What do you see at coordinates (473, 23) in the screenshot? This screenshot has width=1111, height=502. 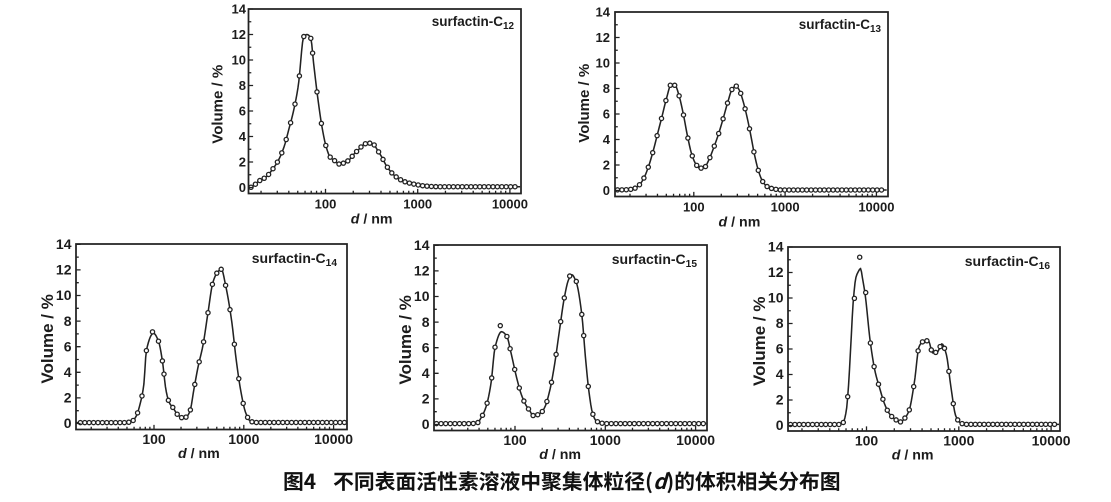 I see `svg-text: surfactin-C12` at bounding box center [473, 23].